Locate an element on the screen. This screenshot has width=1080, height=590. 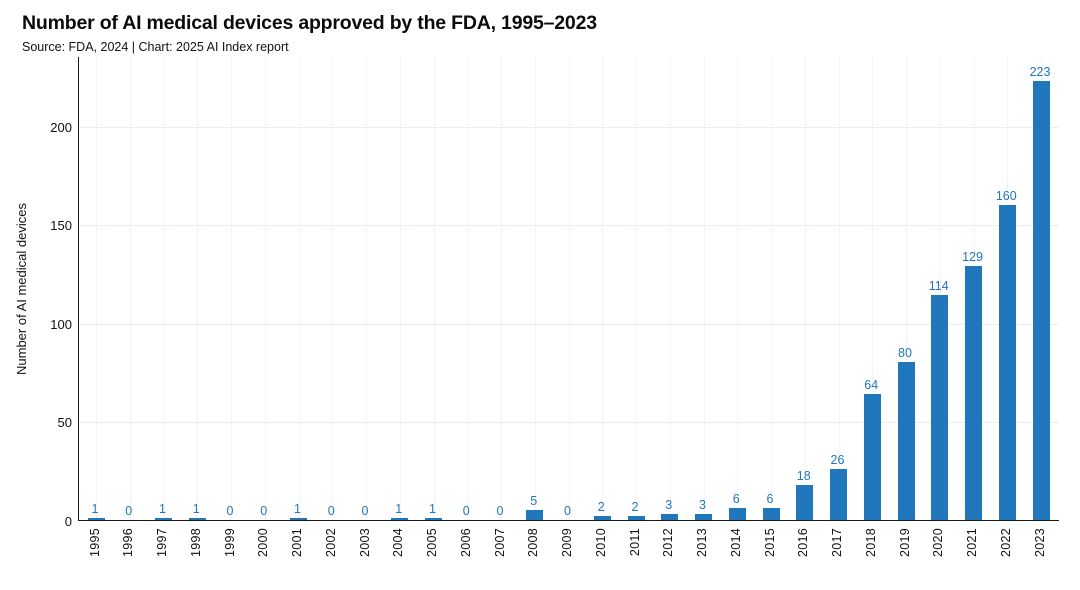
bar-1995 is located at coordinates (96, 519).